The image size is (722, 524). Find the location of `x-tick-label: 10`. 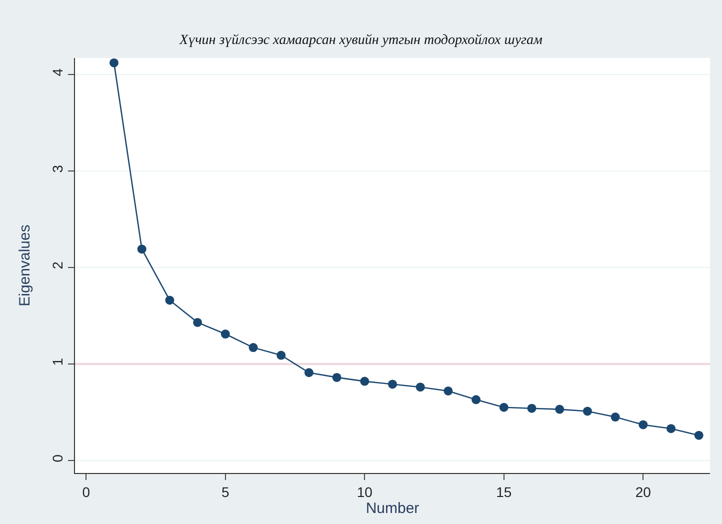

x-tick-label: 10 is located at coordinates (364, 492).